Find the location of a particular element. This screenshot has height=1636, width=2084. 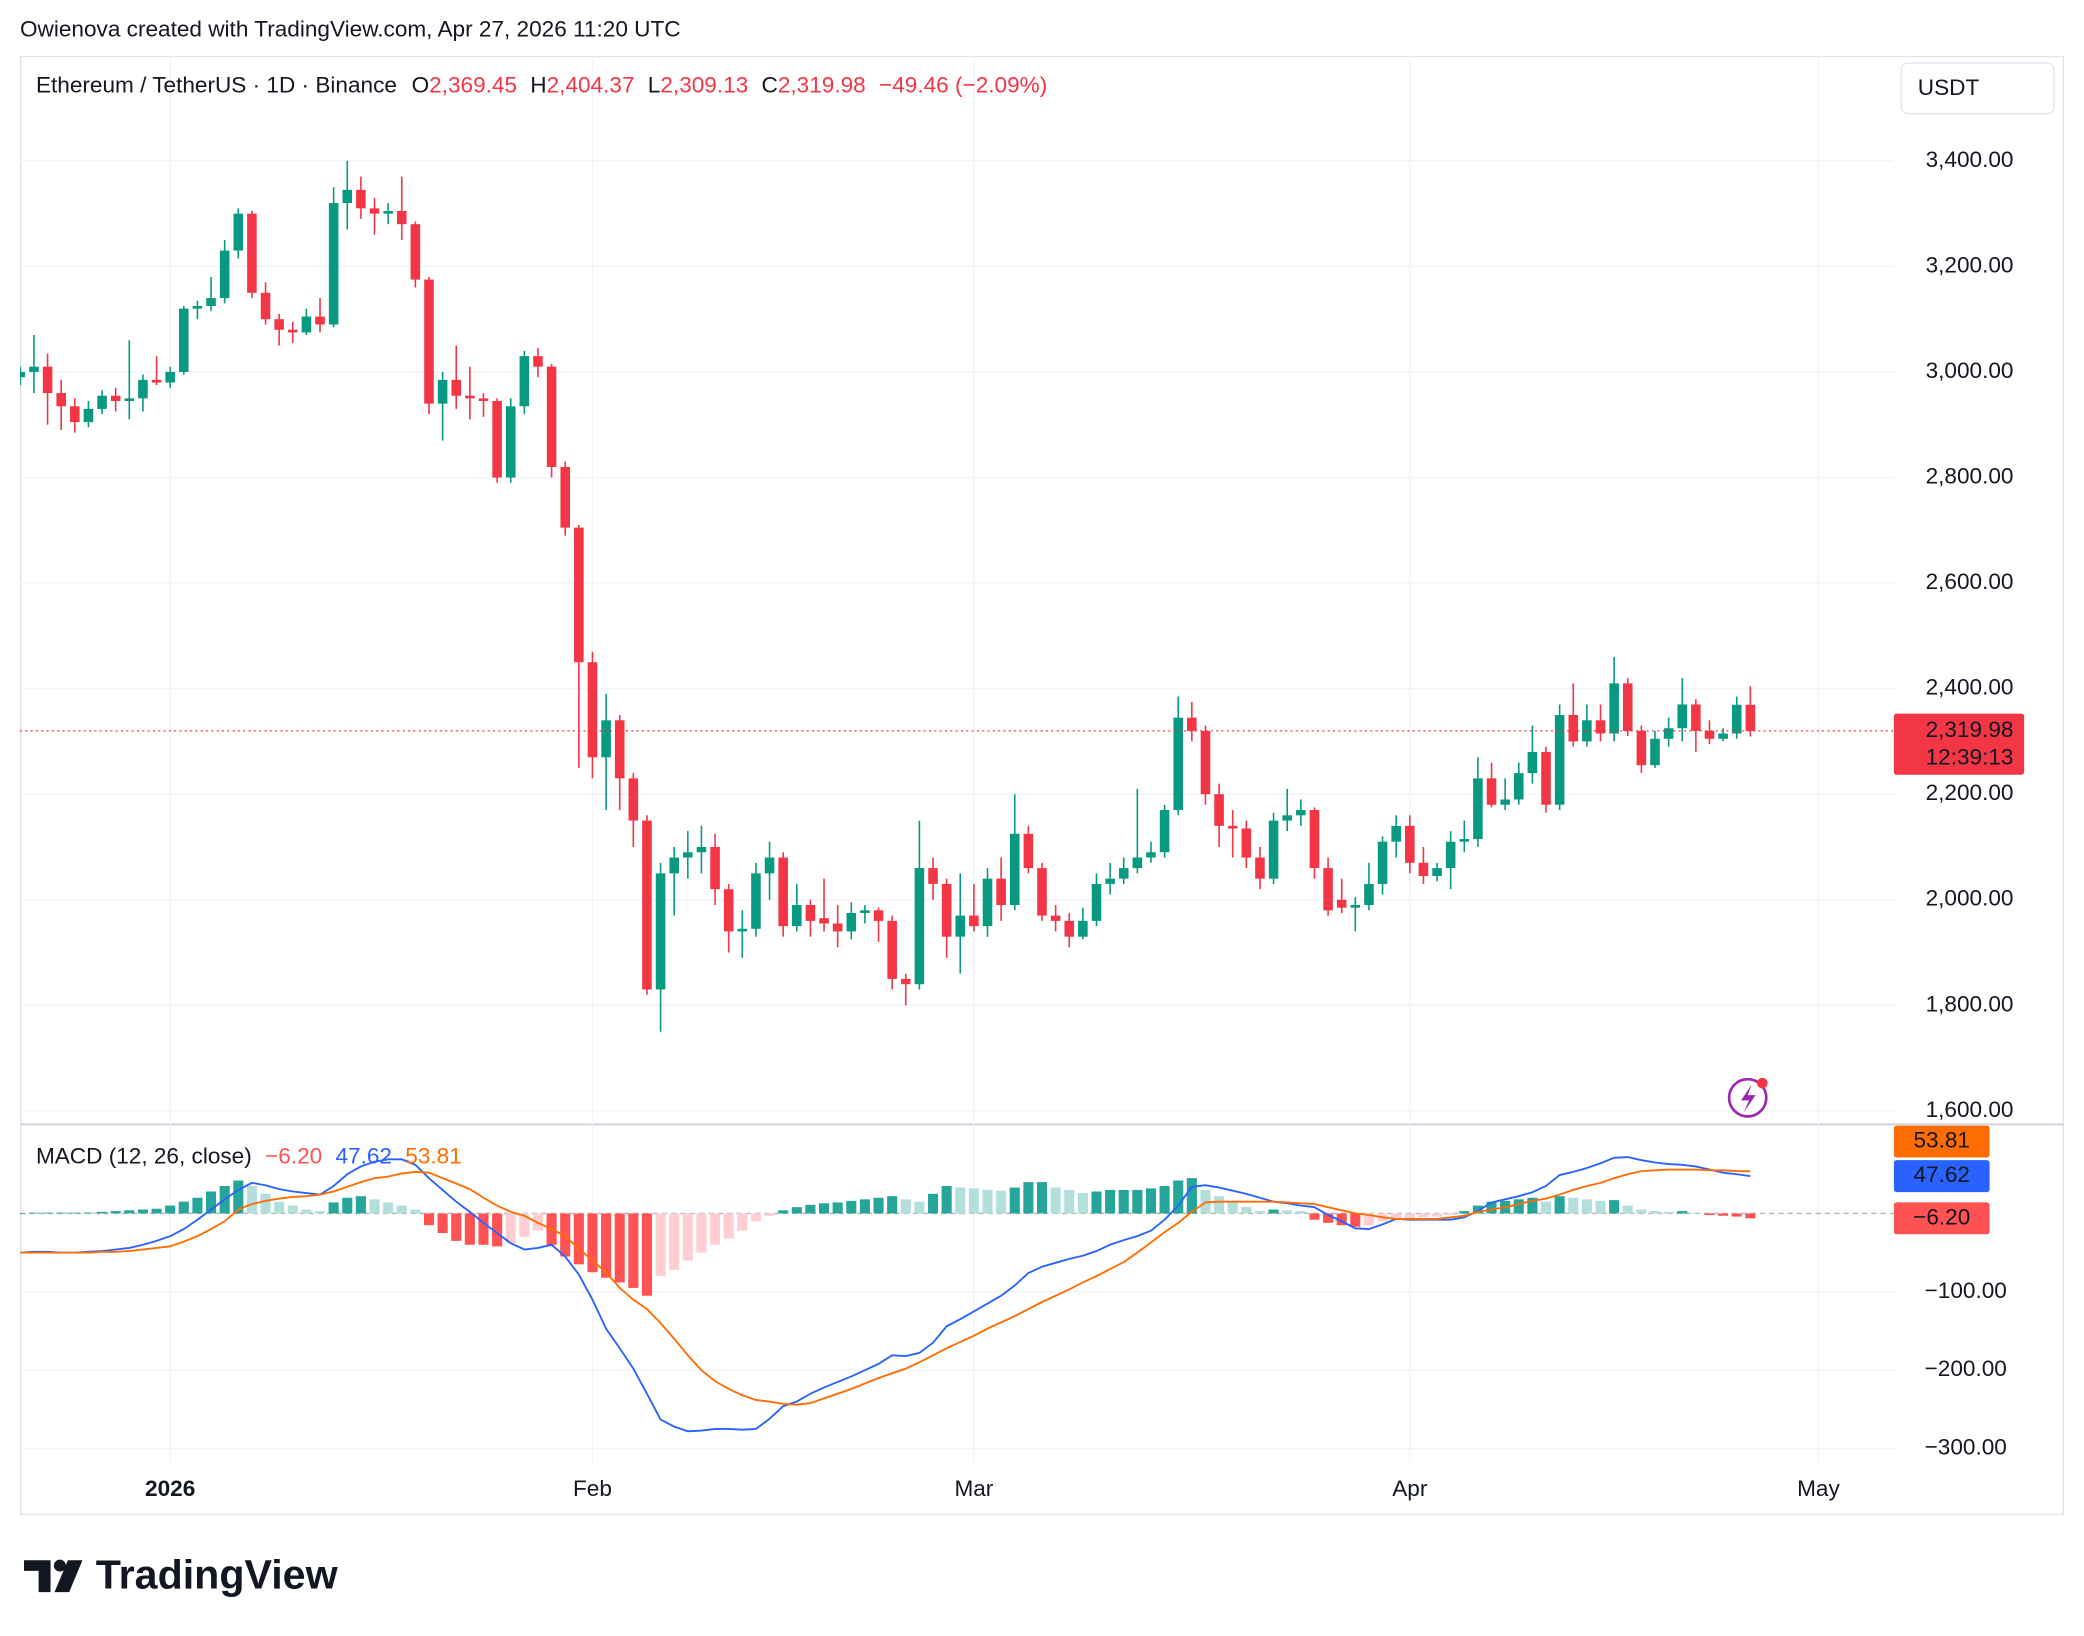

change: −49.46 (−2.09%) is located at coordinates (963, 84).